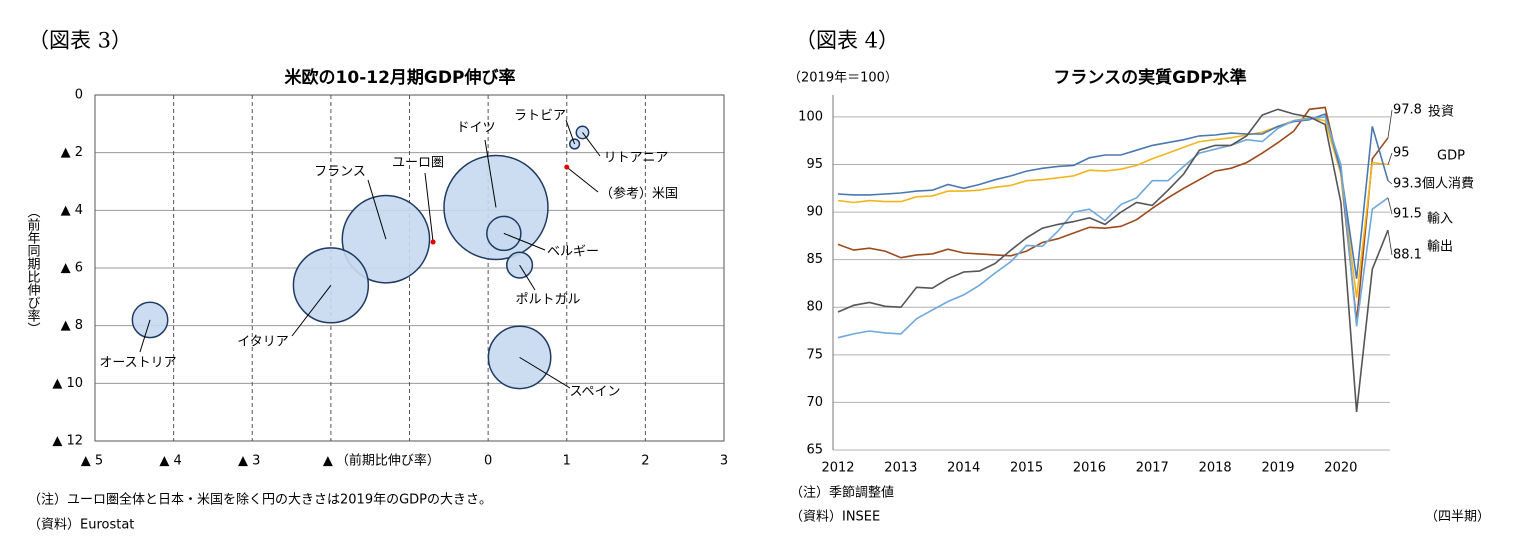 The image size is (1517, 555). I want to click on chart-title: フランスの実質GDP水準, so click(1149, 77).